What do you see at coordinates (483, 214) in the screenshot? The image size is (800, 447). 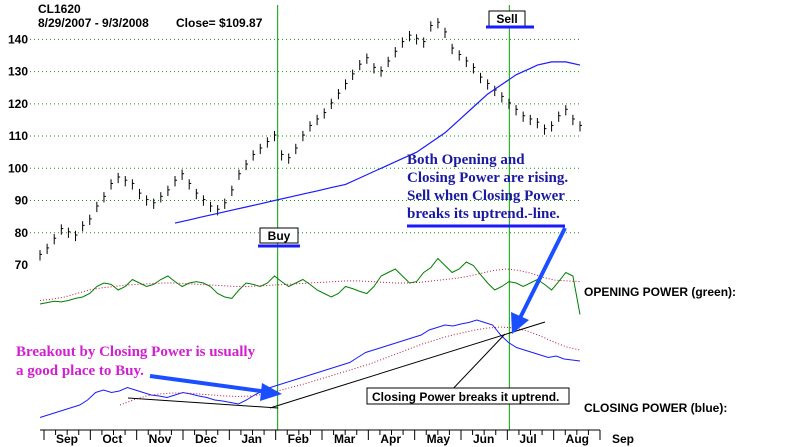 I see `annotation-rising-line-4: breaks its uptrend.-line.` at bounding box center [483, 214].